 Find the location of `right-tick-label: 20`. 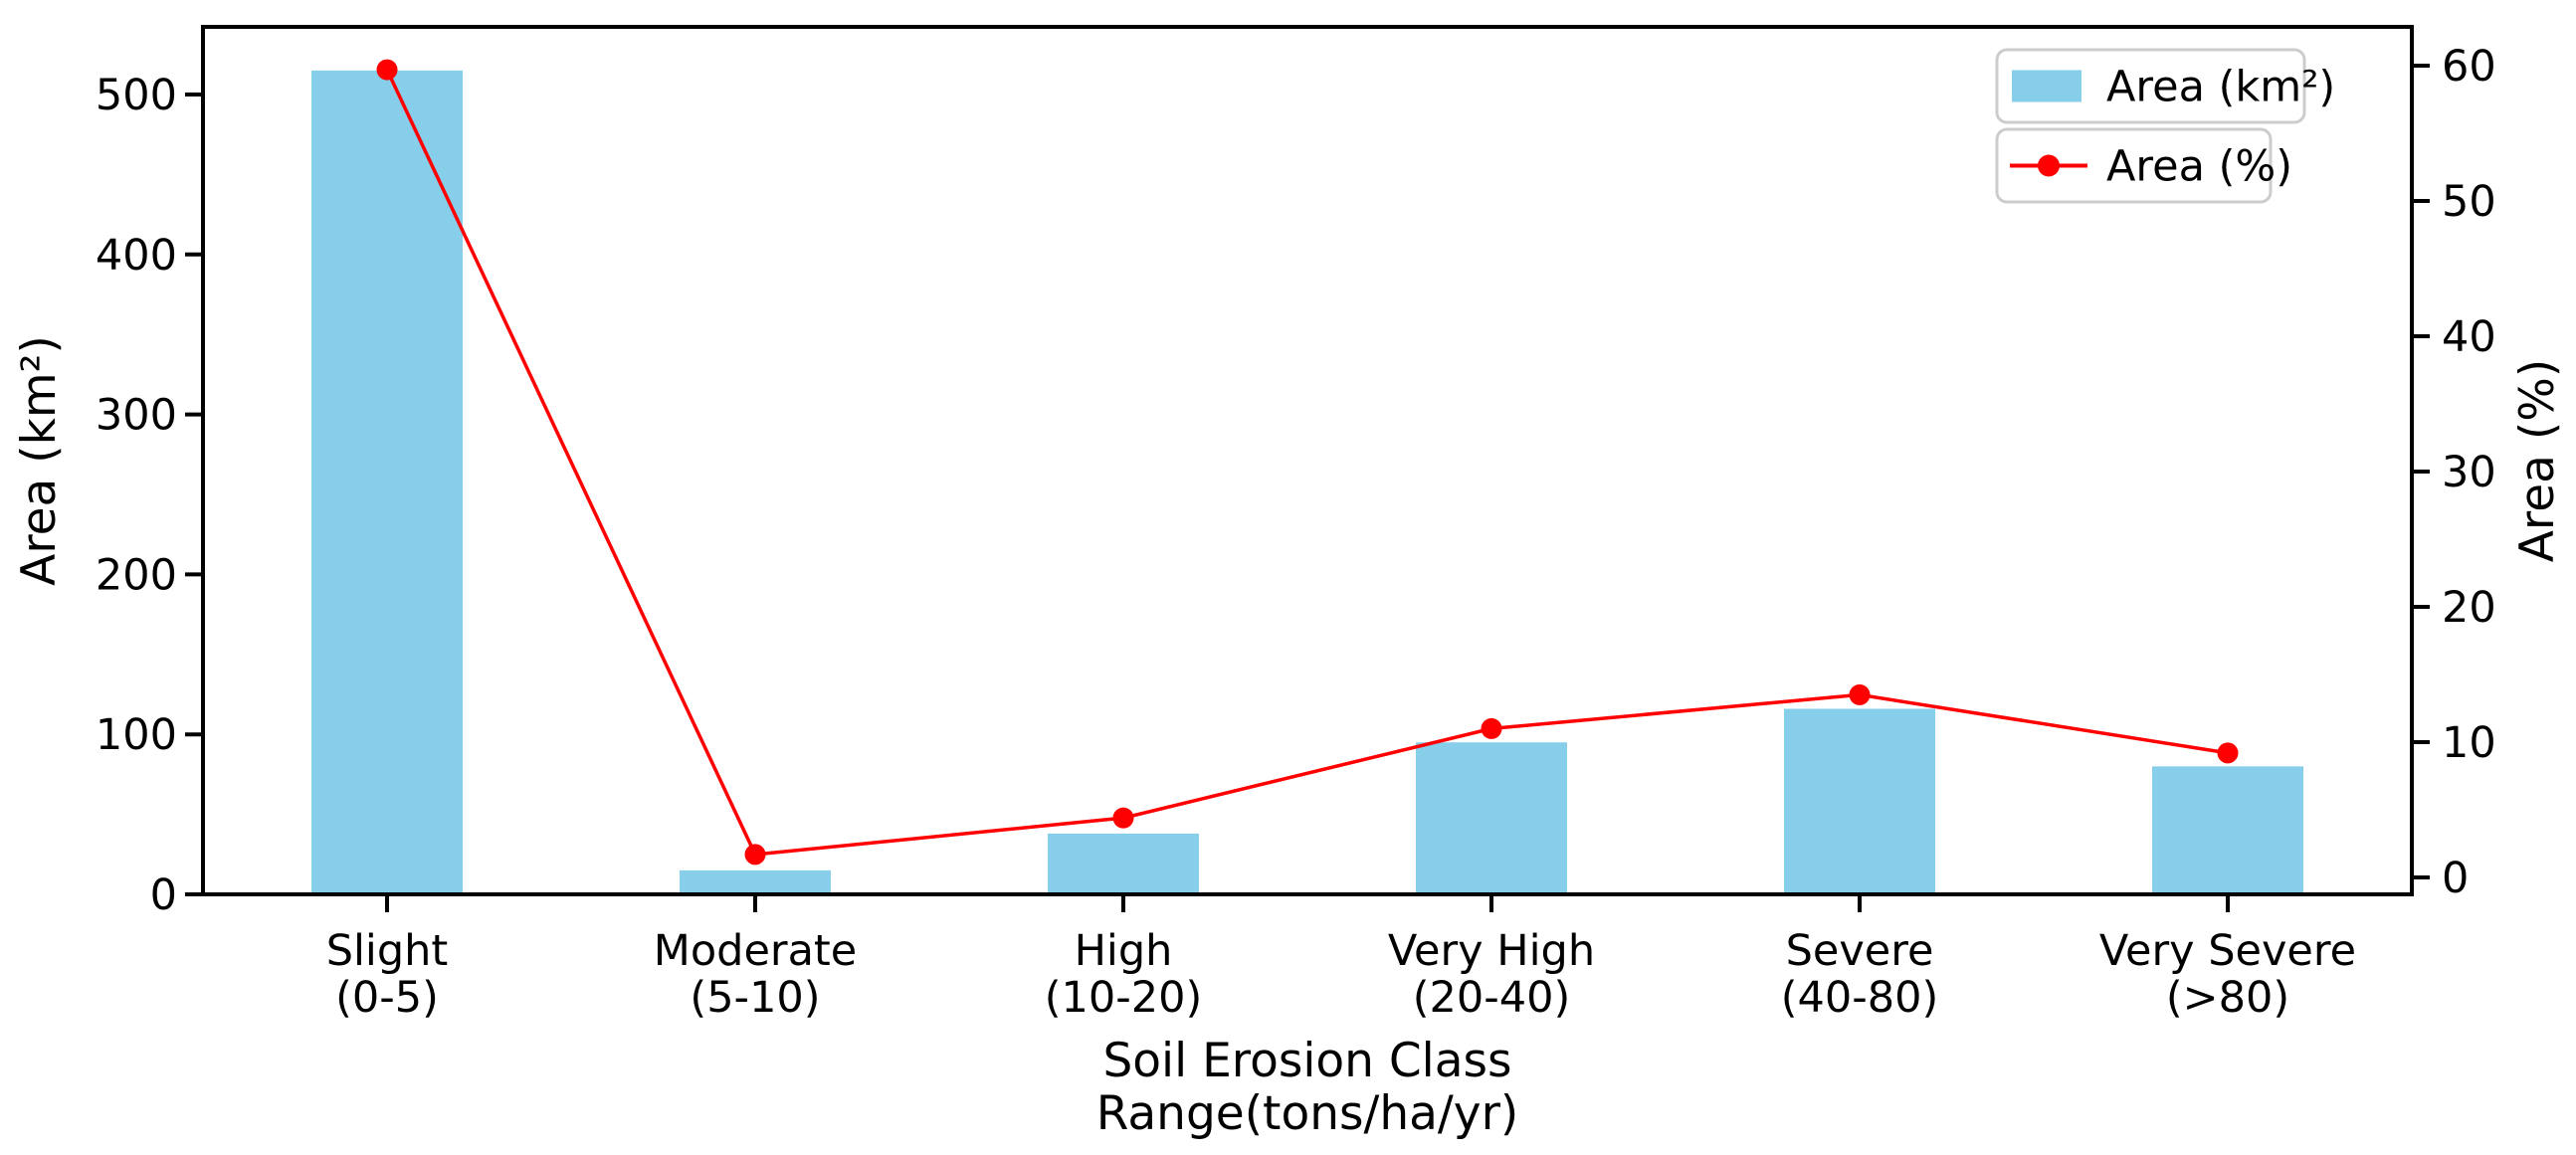

right-tick-label: 20 is located at coordinates (2469, 608).